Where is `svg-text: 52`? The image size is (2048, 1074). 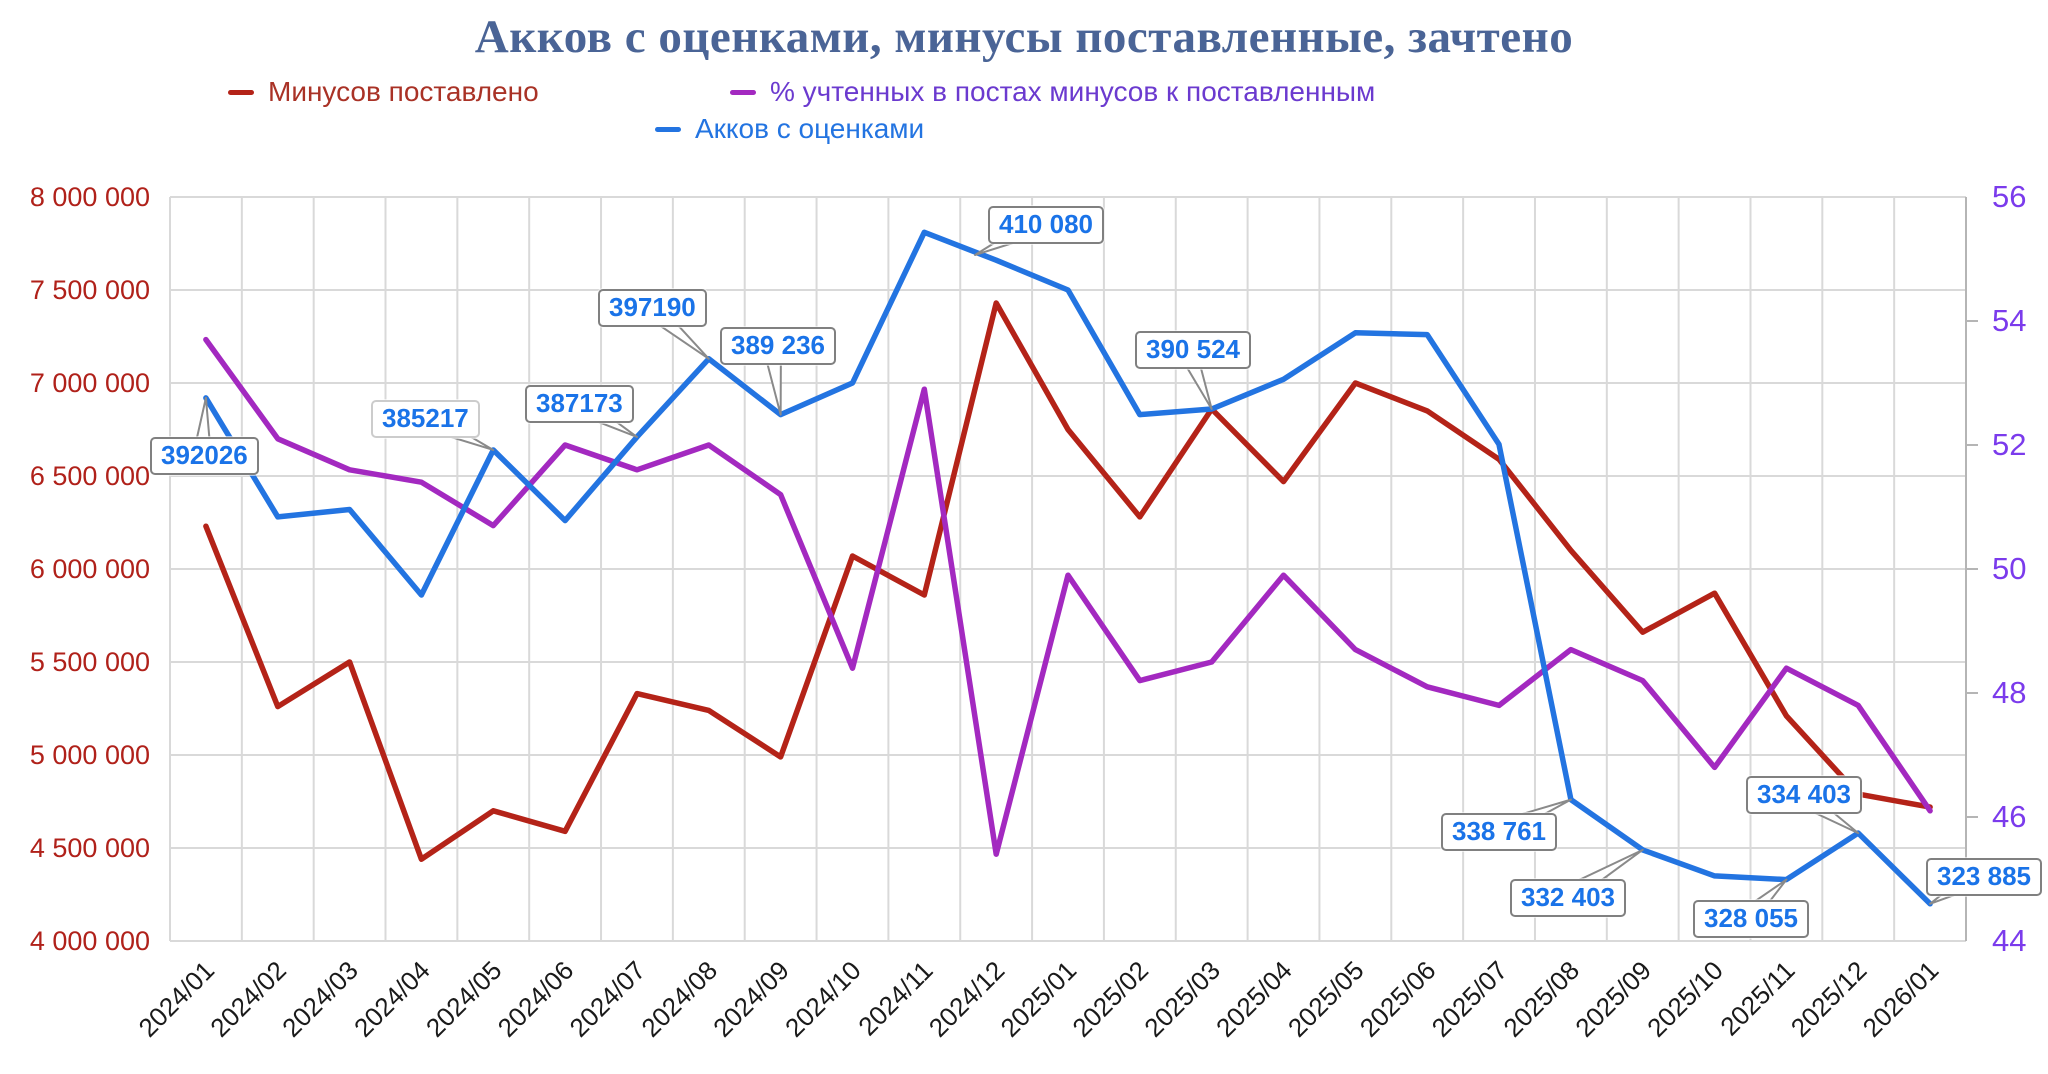 svg-text: 52 is located at coordinates (2009, 444).